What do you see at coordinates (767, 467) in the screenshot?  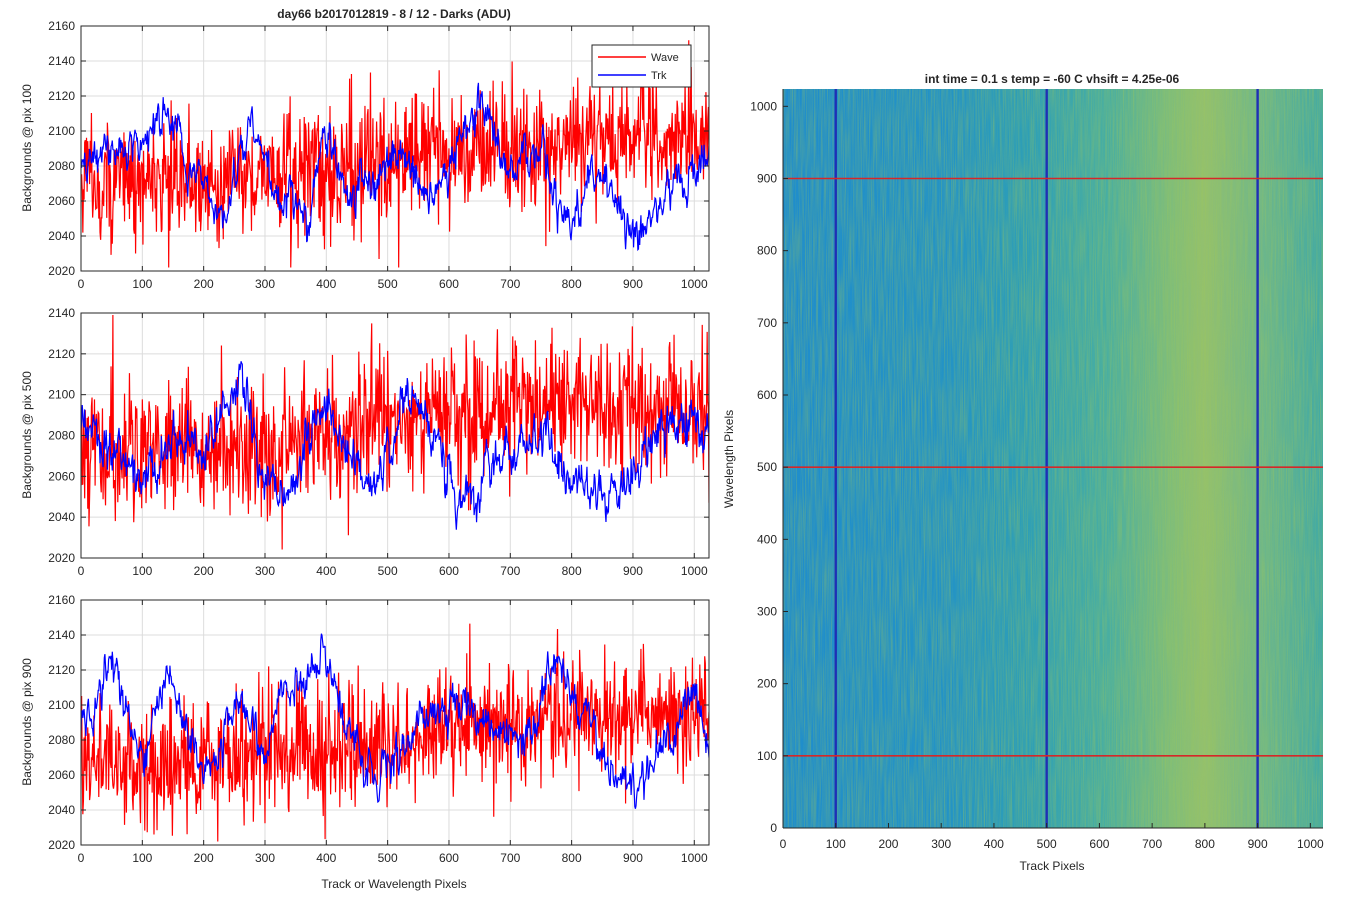 I see `image-y-tick-label: 500` at bounding box center [767, 467].